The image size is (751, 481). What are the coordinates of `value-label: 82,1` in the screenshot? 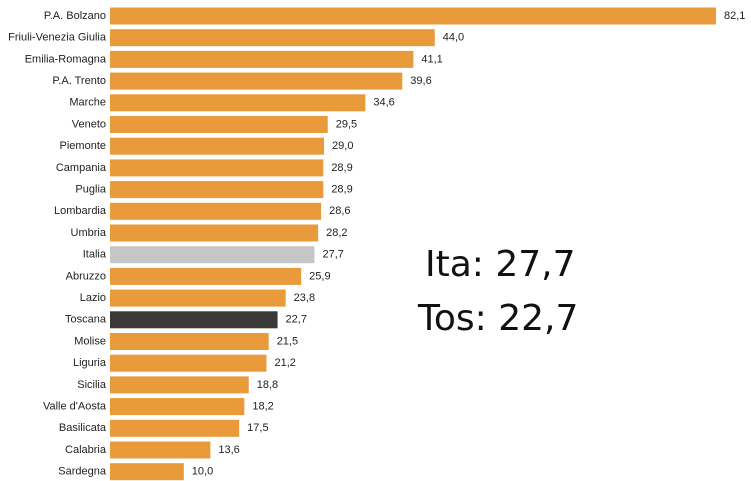 It's located at (734, 16).